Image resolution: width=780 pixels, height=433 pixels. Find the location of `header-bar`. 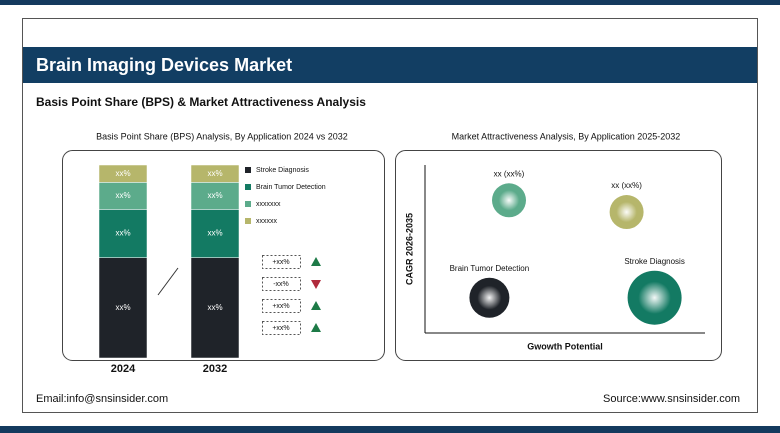

header-bar is located at coordinates (390, 65).